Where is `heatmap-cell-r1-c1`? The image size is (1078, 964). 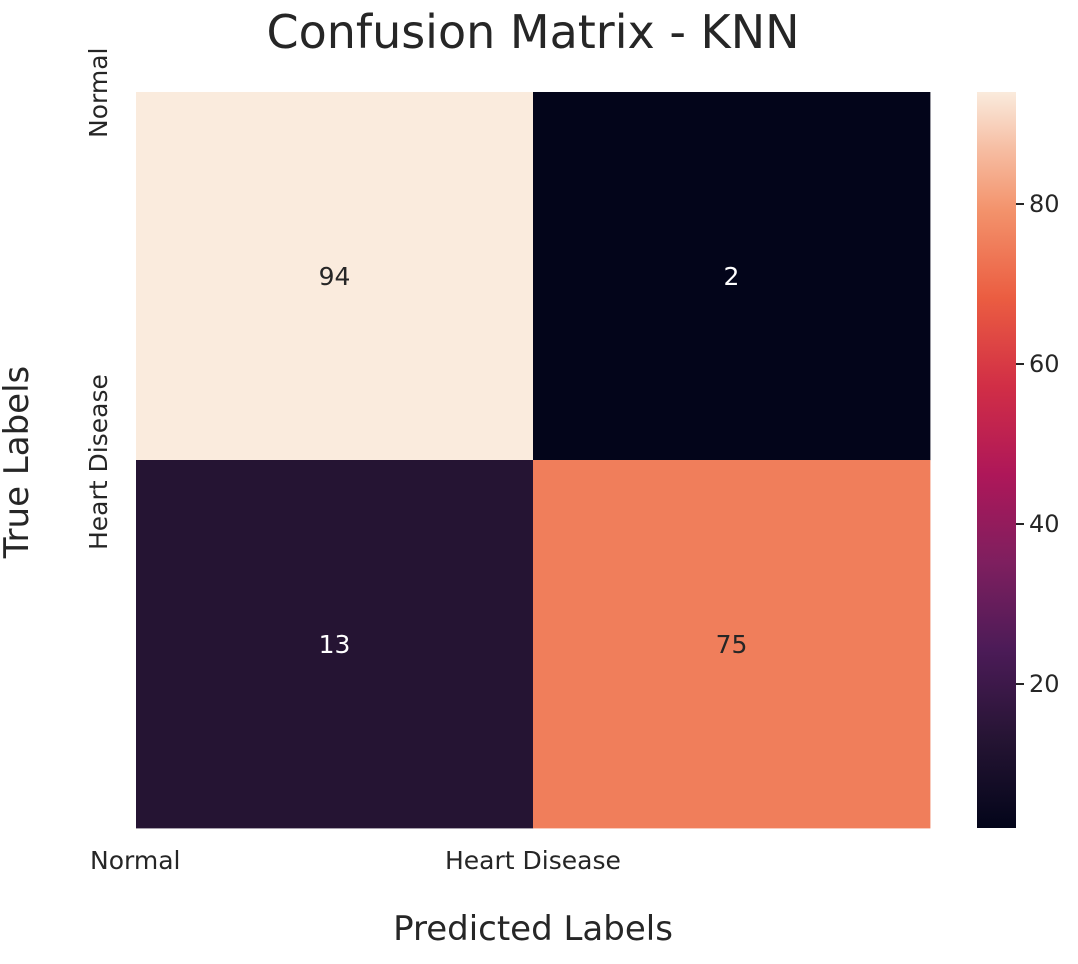 heatmap-cell-r1-c1 is located at coordinates (732, 644).